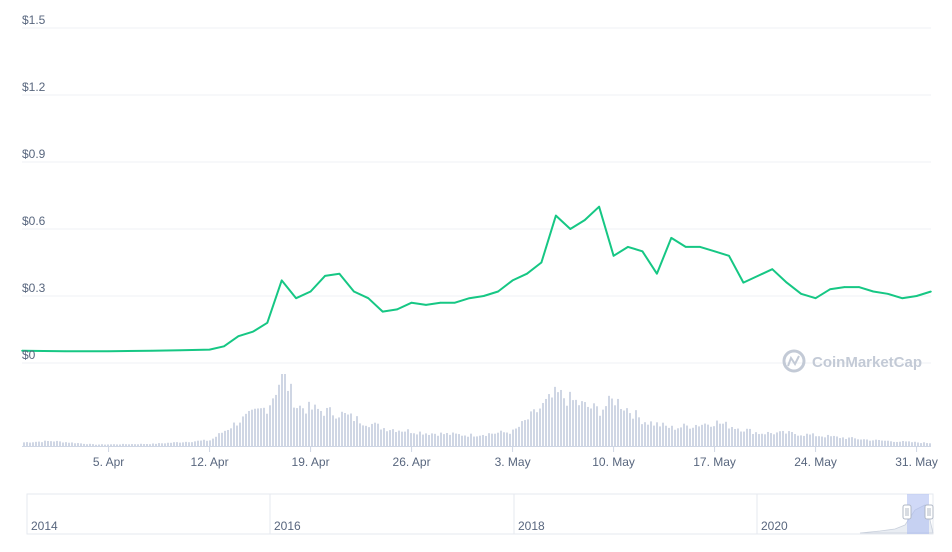 The width and height of the screenshot is (952, 552). Describe the element at coordinates (311, 462) in the screenshot. I see `x-tick-label: 19. Apr` at that location.